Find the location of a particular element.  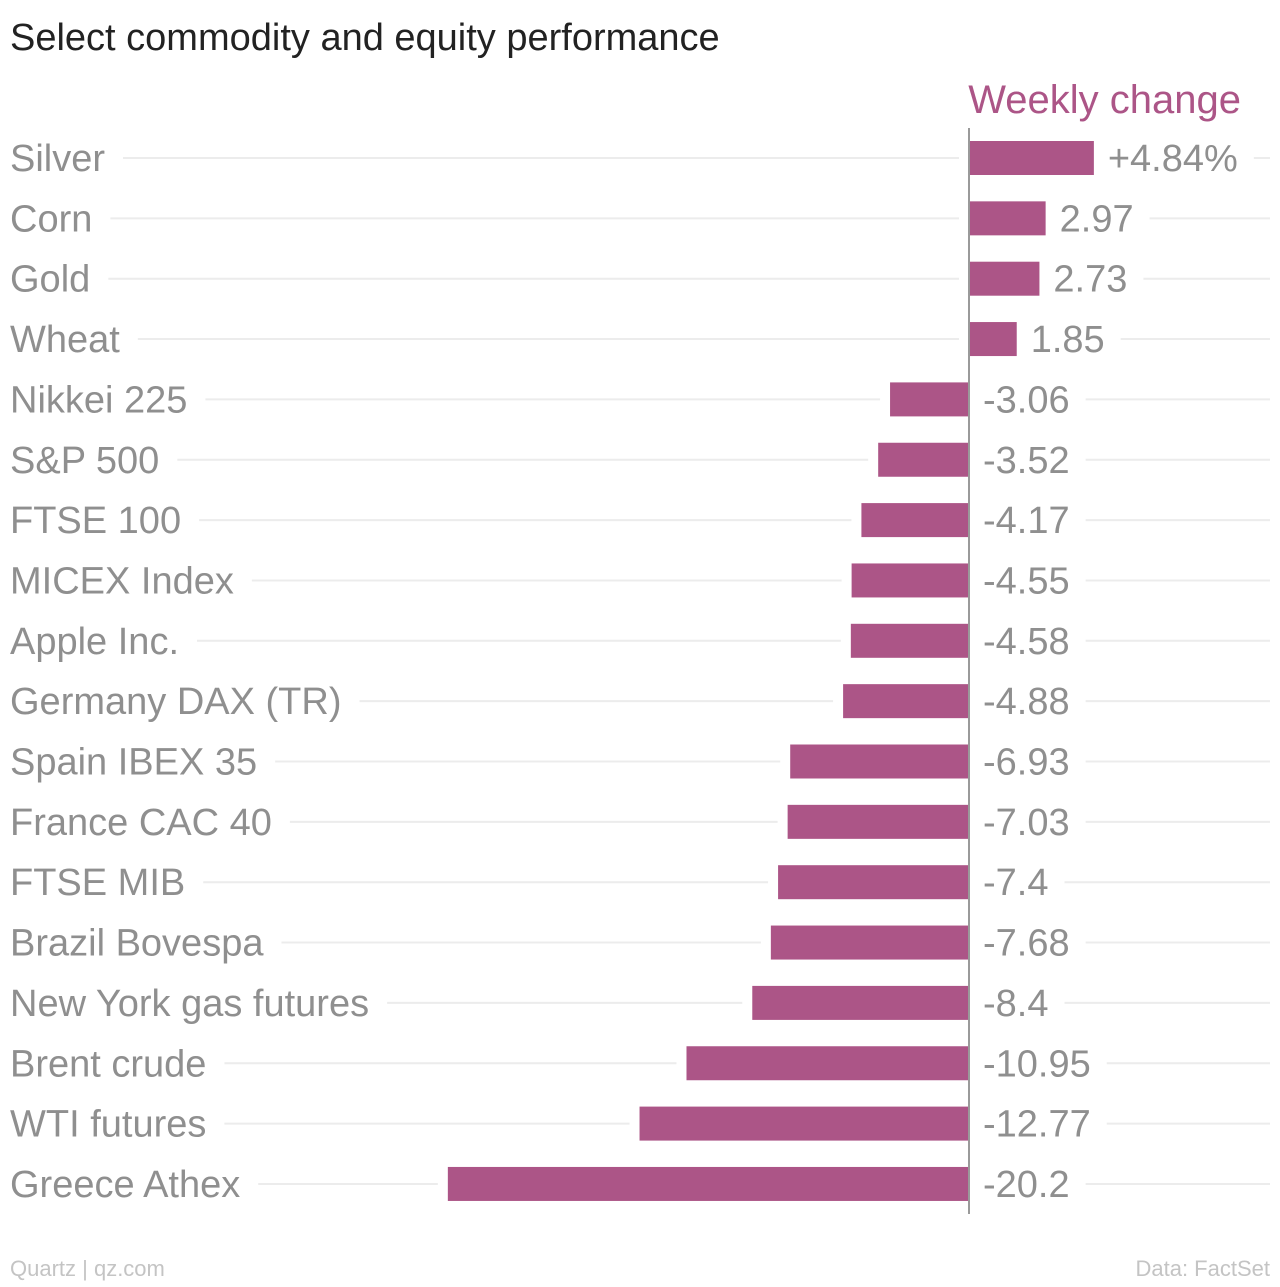

series-name-label: Weekly change is located at coordinates (1104, 100).